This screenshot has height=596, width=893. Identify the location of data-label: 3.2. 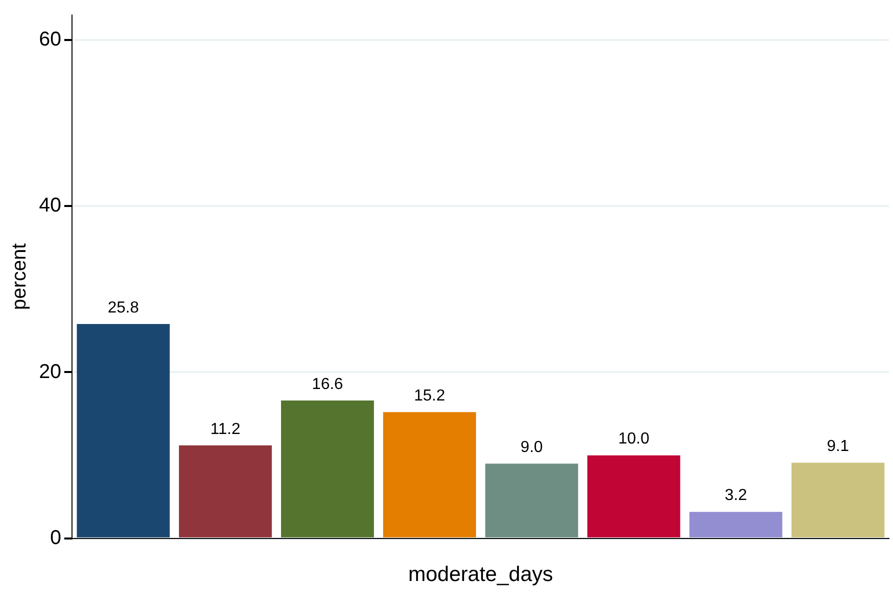
(736, 495).